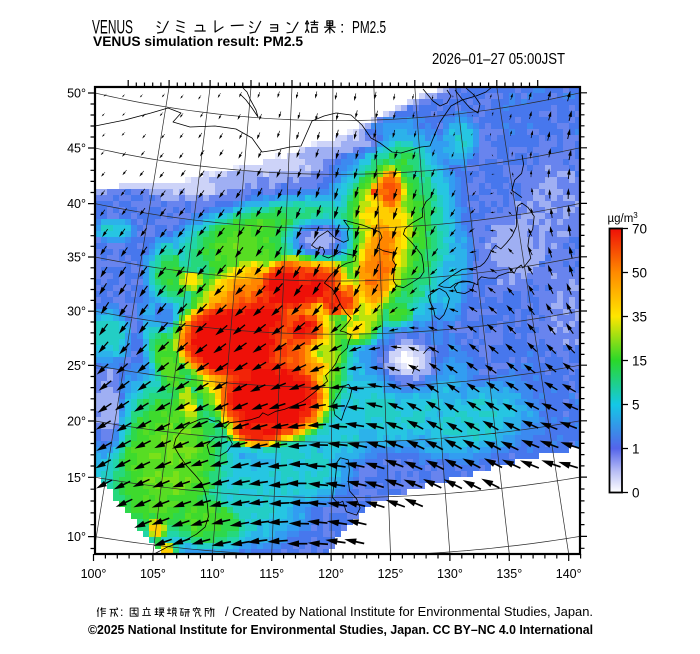  Describe the element at coordinates (76, 537) in the screenshot. I see `svg-text: 10°` at that location.